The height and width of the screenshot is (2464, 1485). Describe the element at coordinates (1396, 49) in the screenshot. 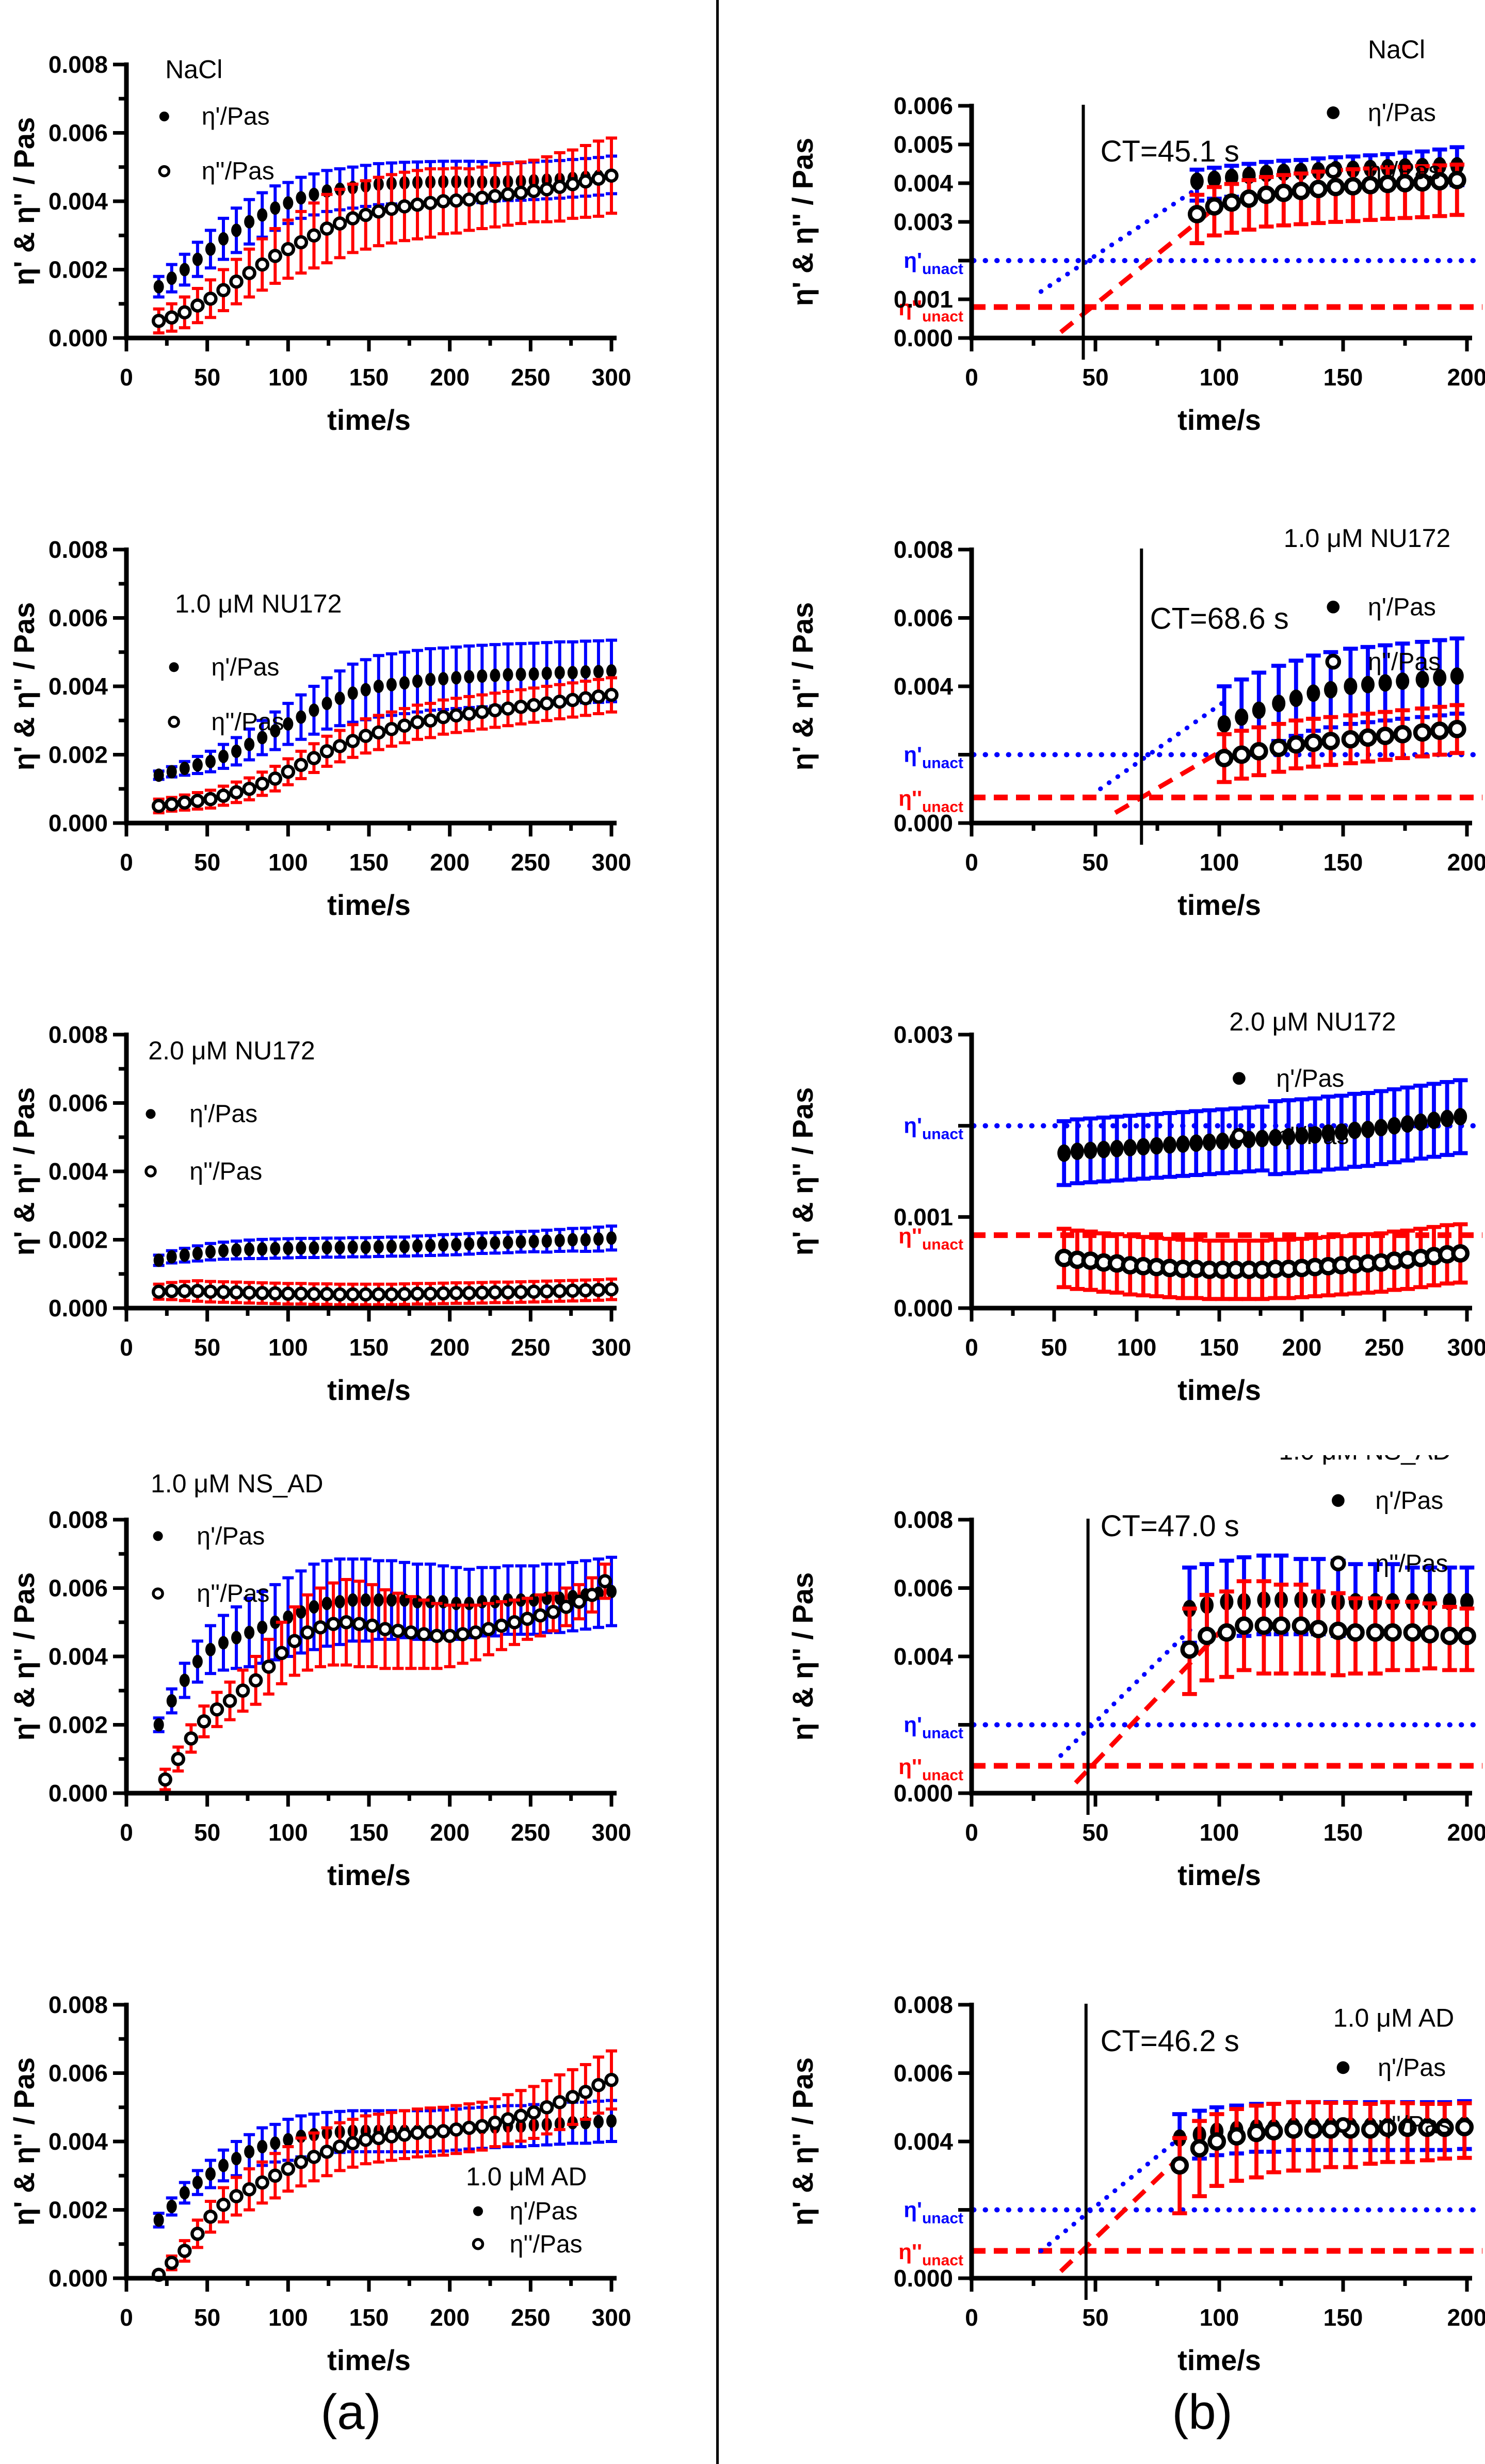

I see `svg-text: NaCl` at that location.